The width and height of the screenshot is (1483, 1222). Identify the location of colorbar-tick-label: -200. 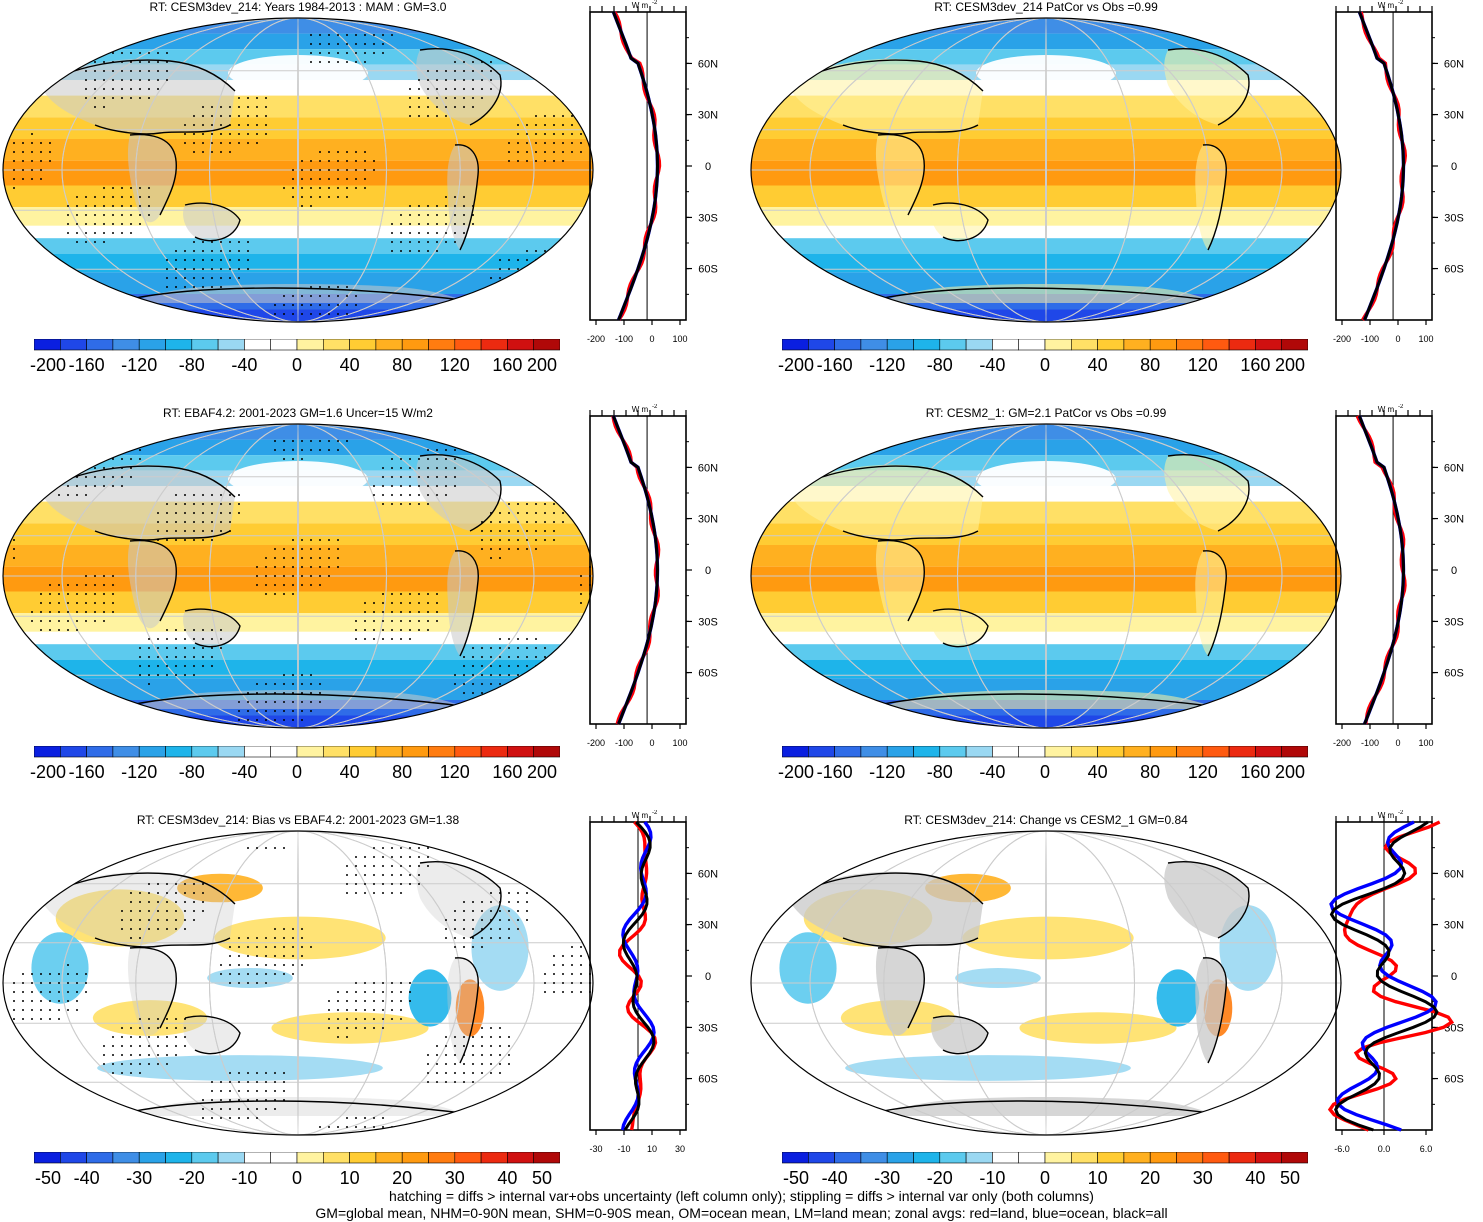
(48, 365).